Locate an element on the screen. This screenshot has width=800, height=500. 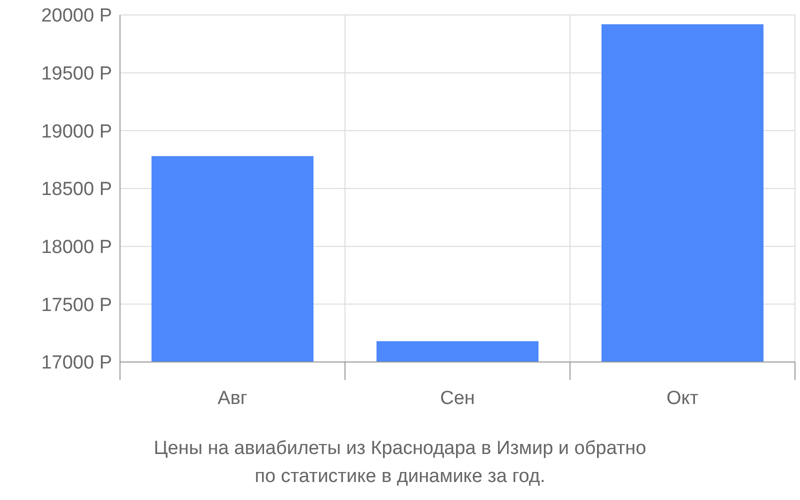
y-tick-label: 17000 Р is located at coordinates (76, 363).